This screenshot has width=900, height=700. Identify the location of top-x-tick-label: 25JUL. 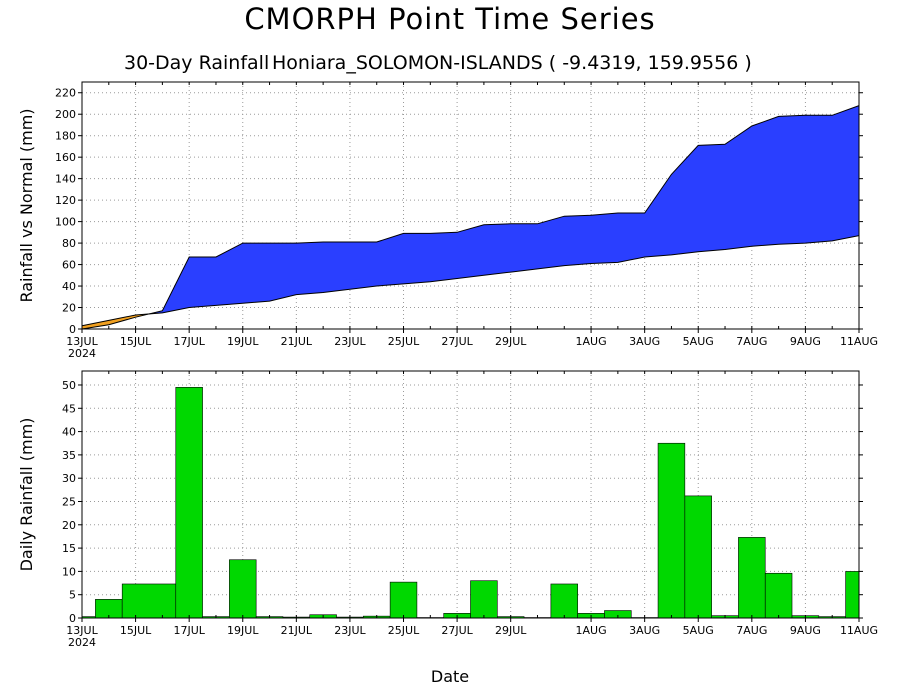
(404, 341).